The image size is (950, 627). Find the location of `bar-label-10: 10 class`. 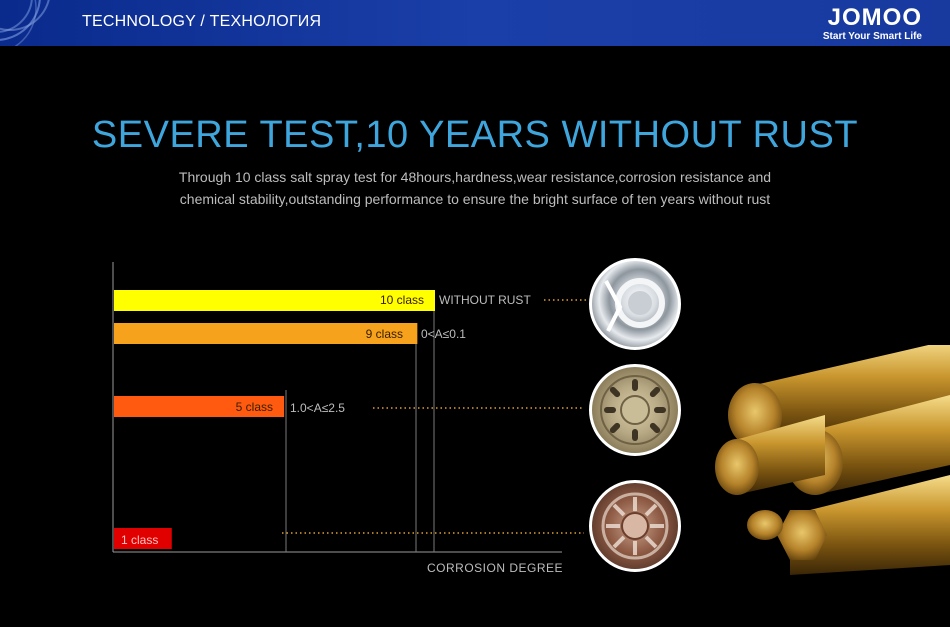

bar-label-10: 10 class is located at coordinates (402, 300).